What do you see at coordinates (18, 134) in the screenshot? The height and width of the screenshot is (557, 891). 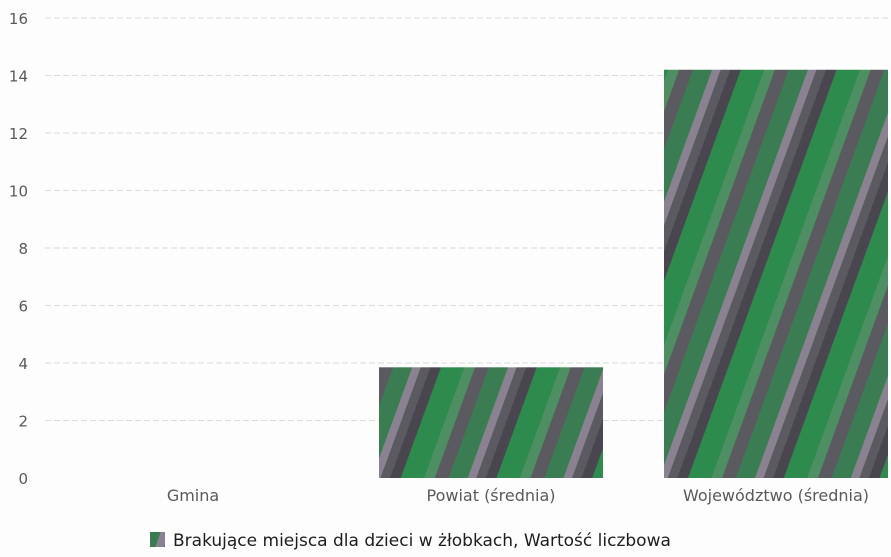 I see `y-tick-label: 12` at bounding box center [18, 134].